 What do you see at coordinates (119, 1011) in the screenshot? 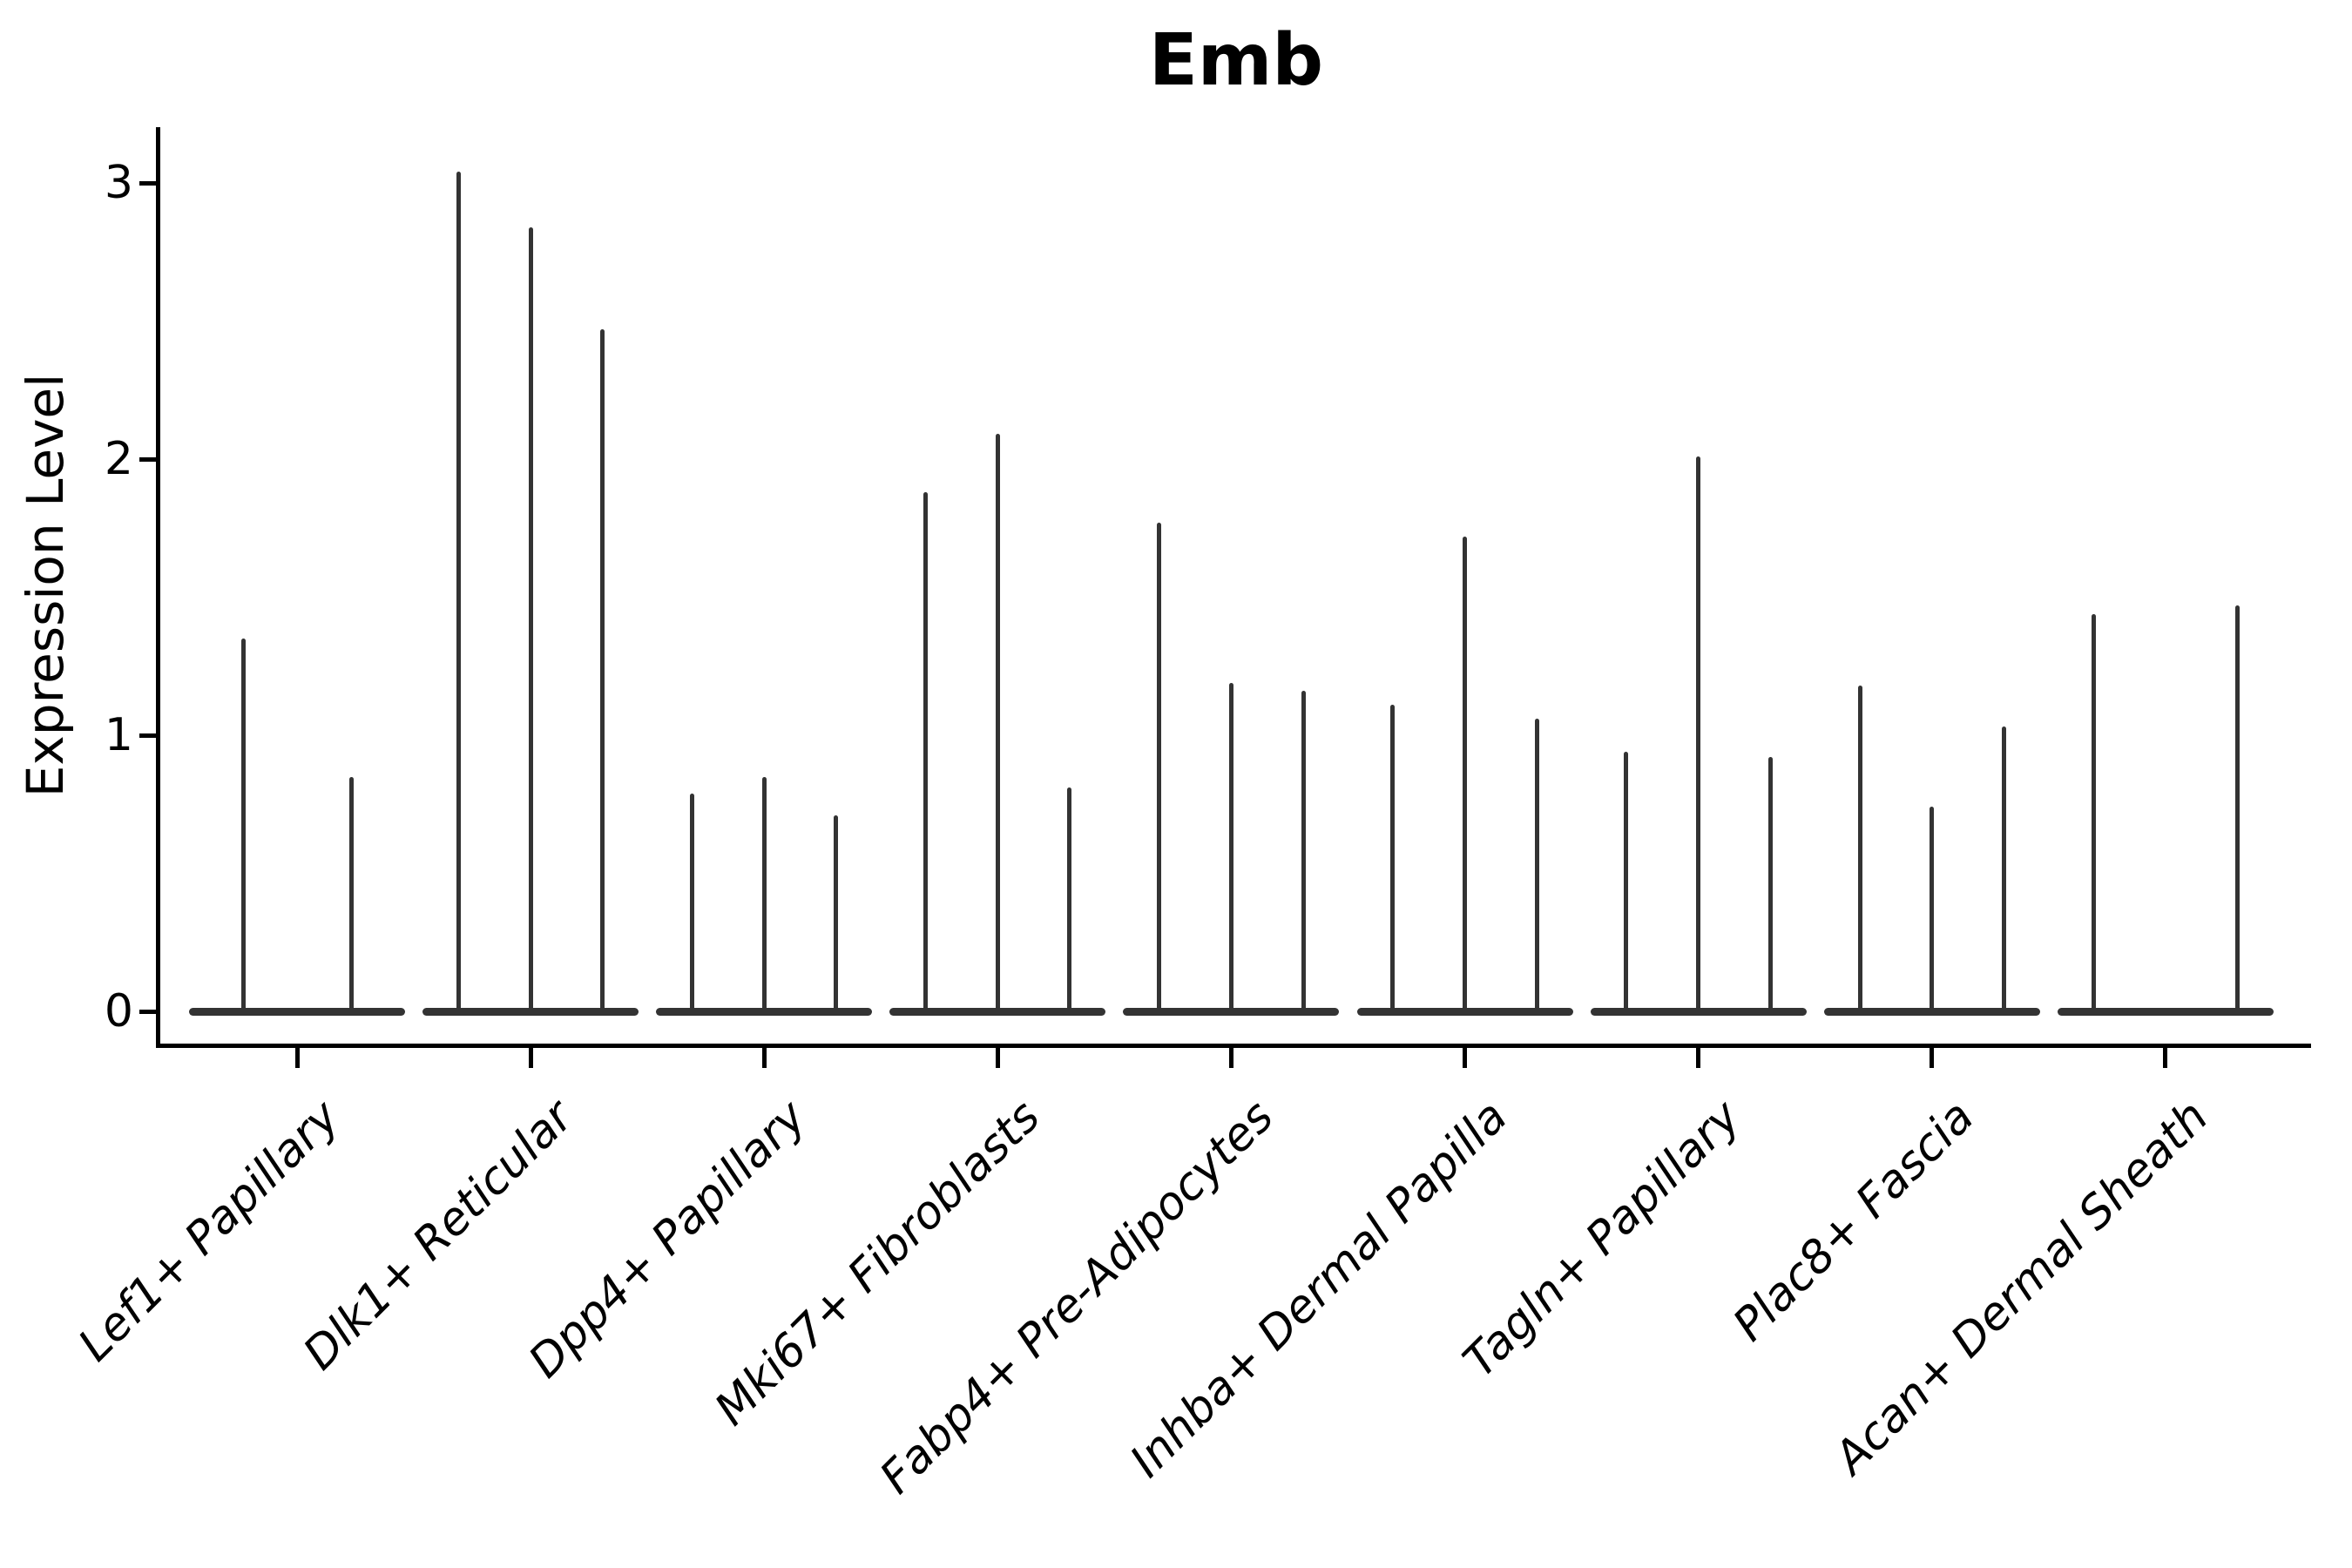
I see `y-tick-label: 0` at bounding box center [119, 1011].